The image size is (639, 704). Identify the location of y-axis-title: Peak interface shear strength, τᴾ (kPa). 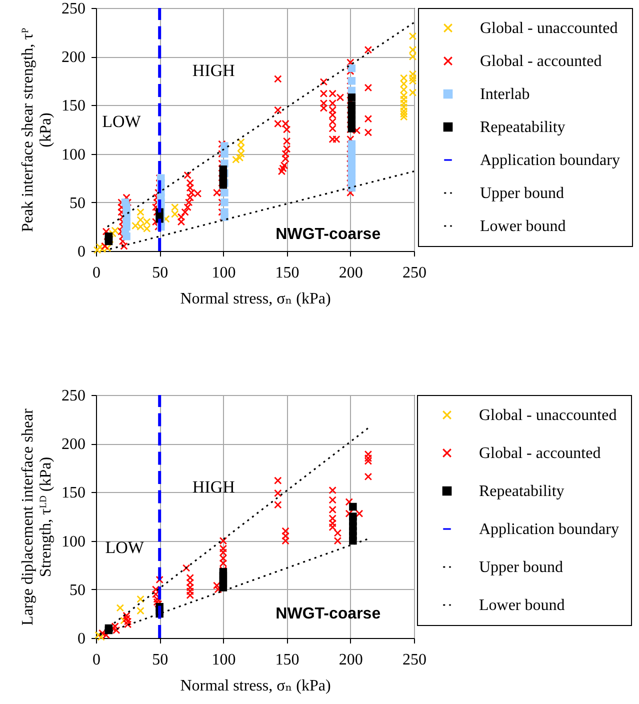
(37, 129).